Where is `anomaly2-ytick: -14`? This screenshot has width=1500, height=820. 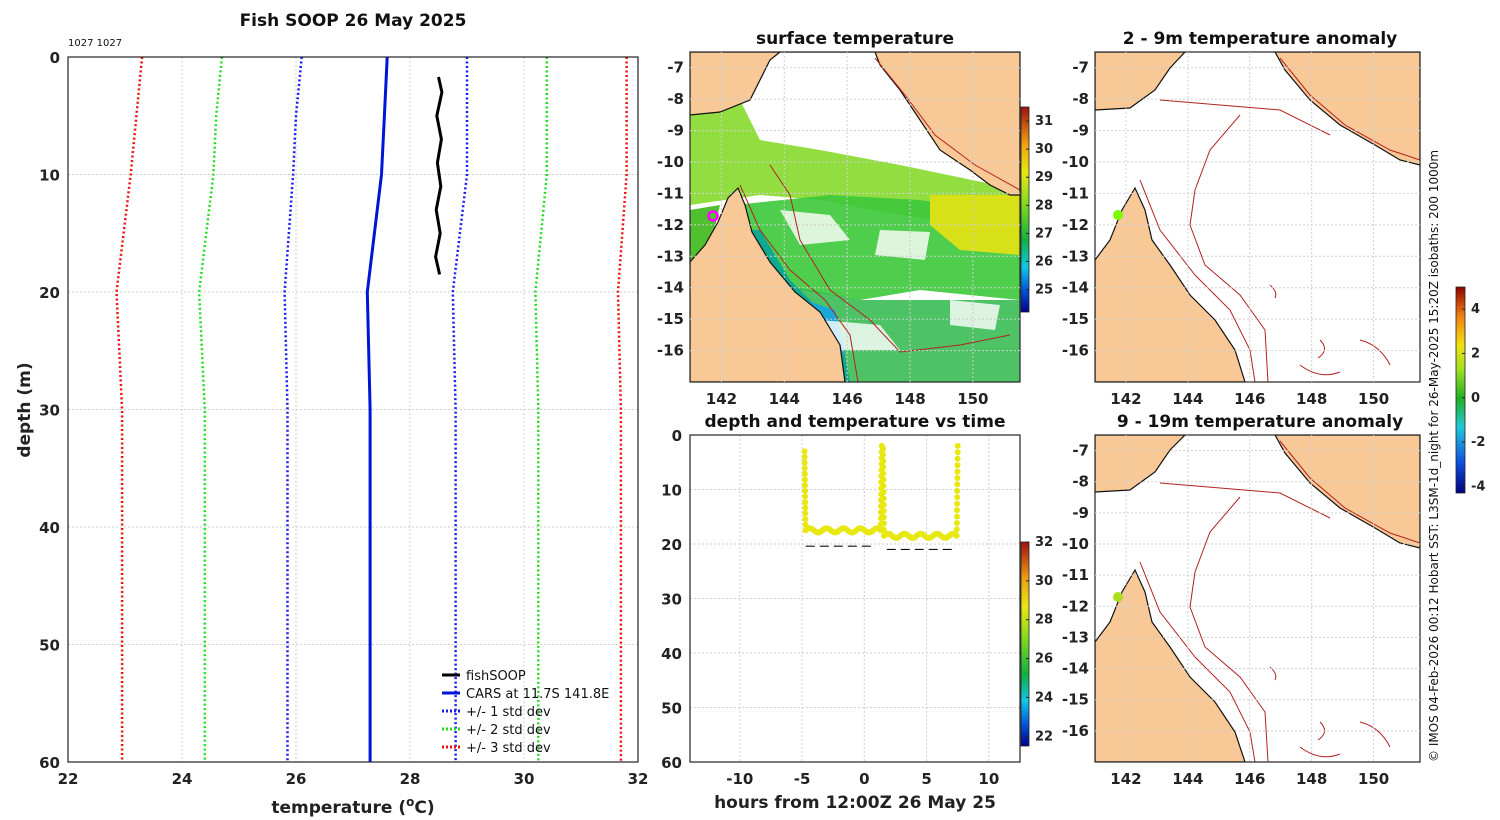
anomaly2-ytick: -14 is located at coordinates (1075, 669).